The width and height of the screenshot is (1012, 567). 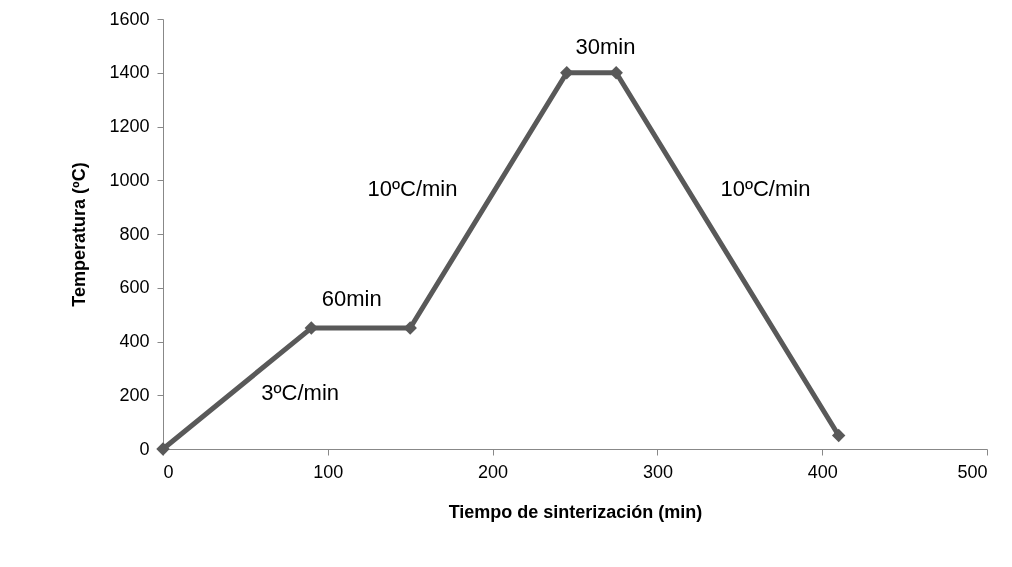 I want to click on x-tick-label: 100, so click(x=328, y=471).